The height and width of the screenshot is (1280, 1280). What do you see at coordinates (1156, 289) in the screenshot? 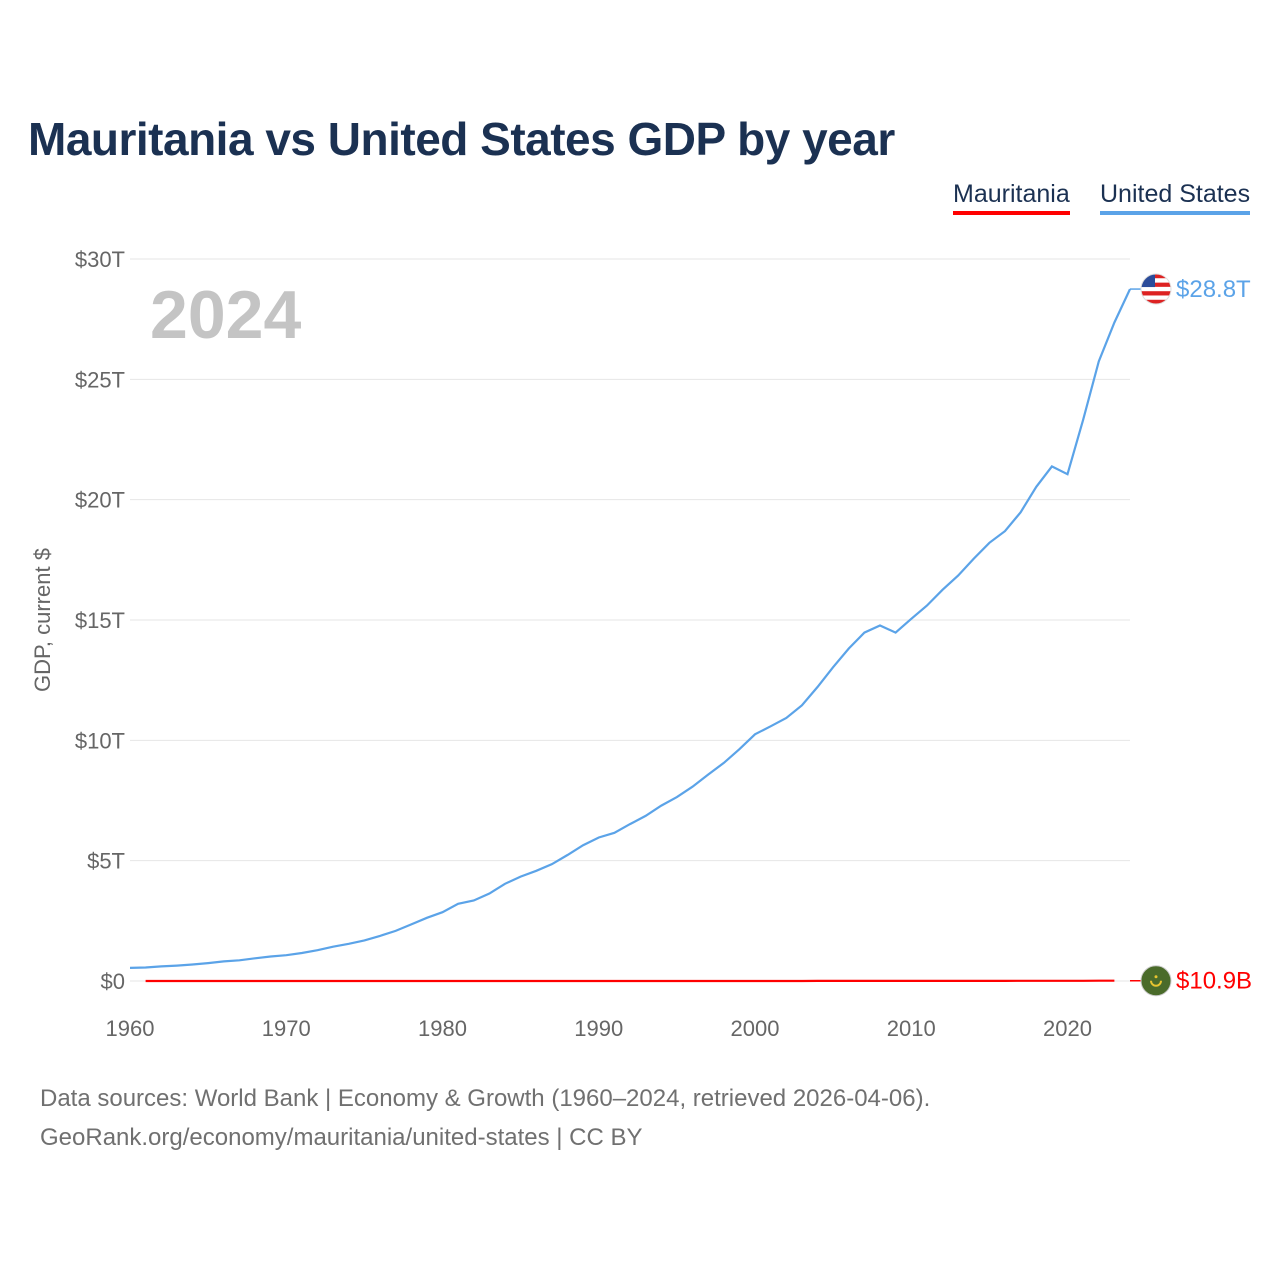
I see `us-flag-icon` at bounding box center [1156, 289].